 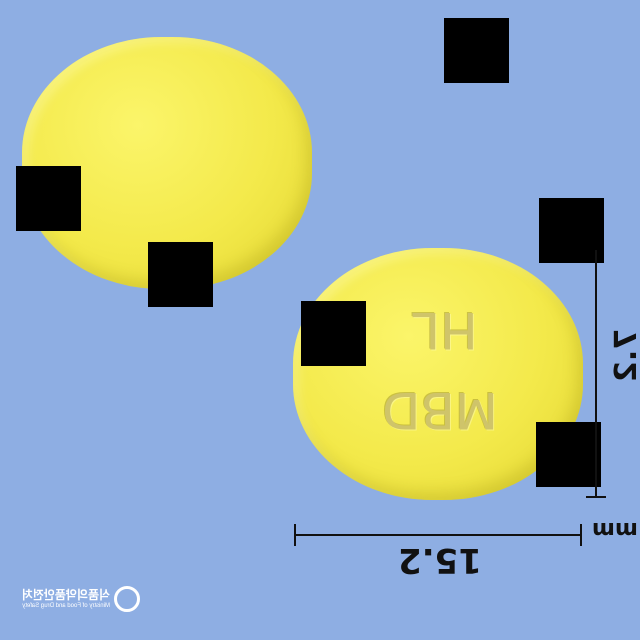 I want to click on unit-label: mm, so click(x=615, y=529).